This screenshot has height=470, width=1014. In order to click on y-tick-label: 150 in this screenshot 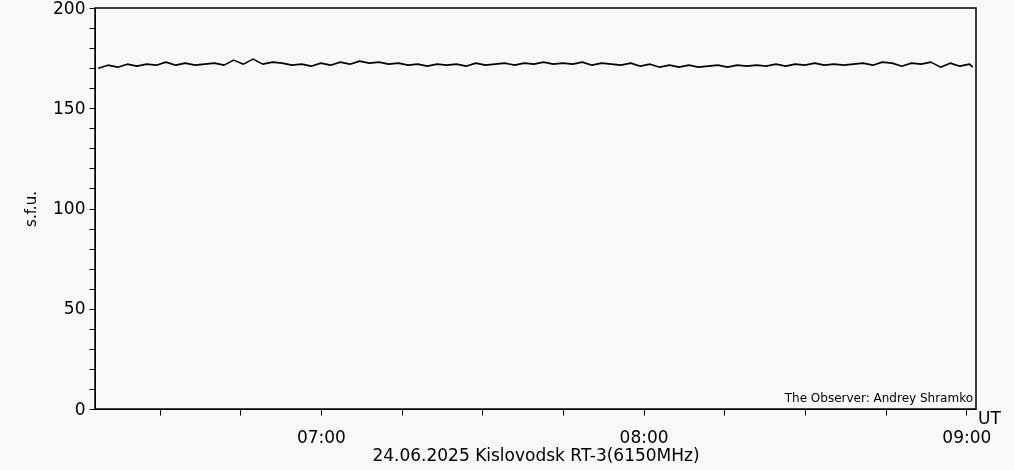, I will do `click(69, 107)`.